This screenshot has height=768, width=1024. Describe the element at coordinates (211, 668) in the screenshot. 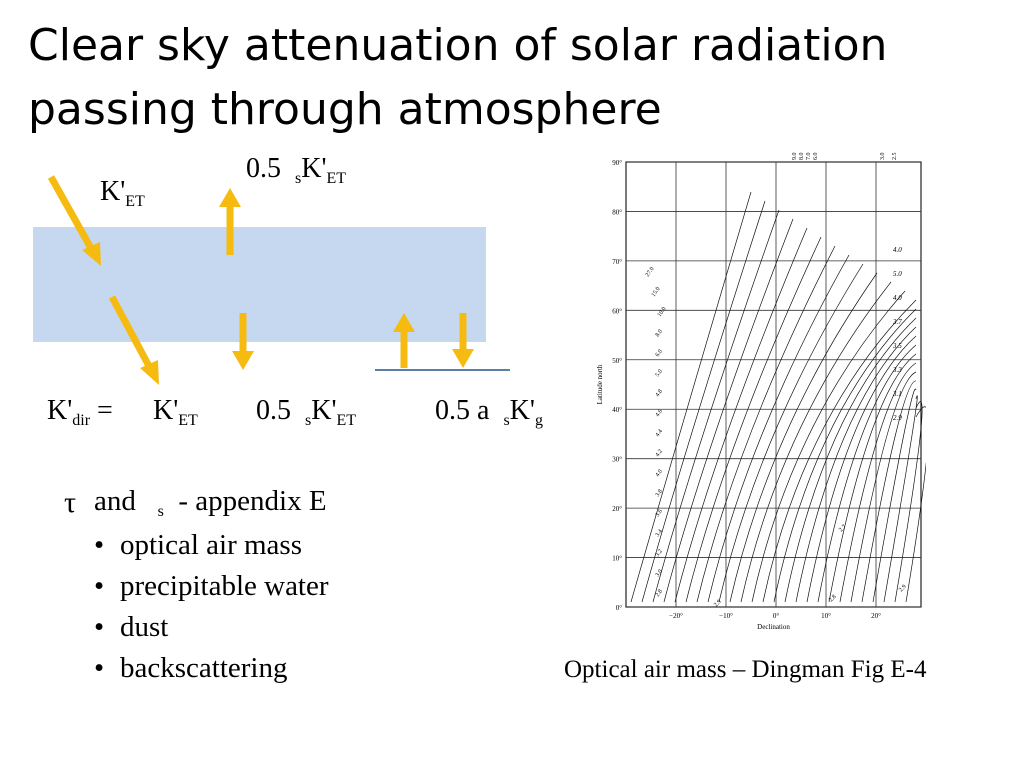

I see `list-item: backscattering` at that location.